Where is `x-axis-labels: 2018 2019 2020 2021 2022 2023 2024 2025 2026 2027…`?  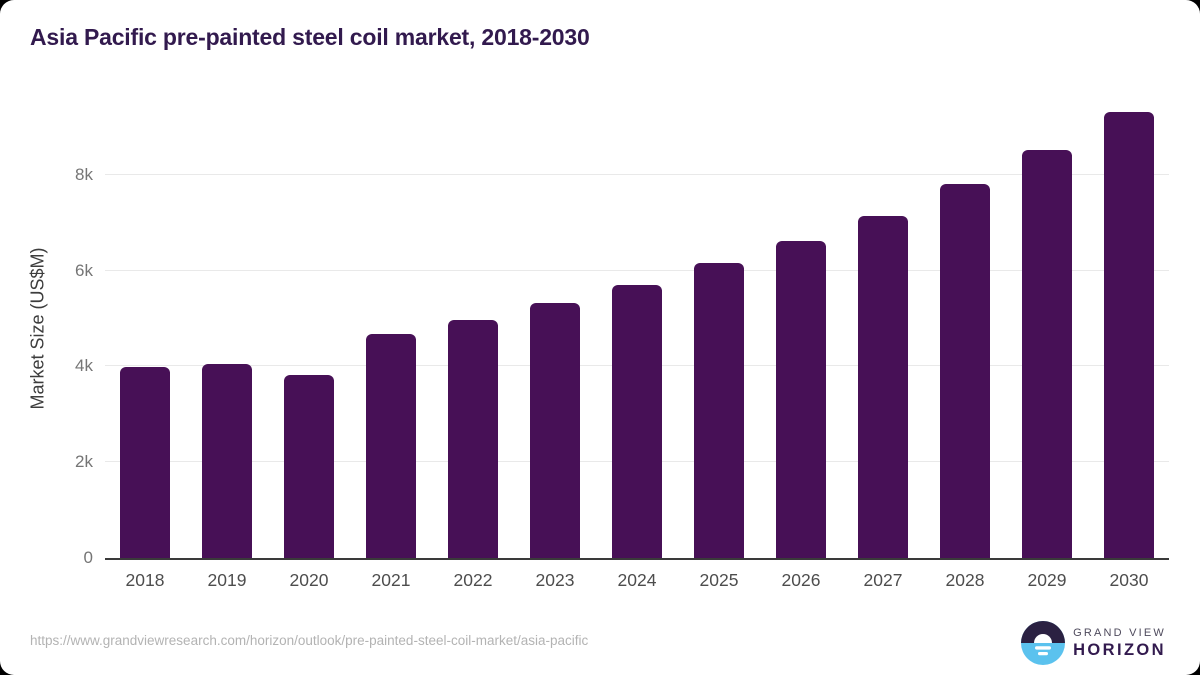 x-axis-labels: 2018 2019 2020 2021 2022 2023 2024 2025 2026 2027… is located at coordinates (637, 582).